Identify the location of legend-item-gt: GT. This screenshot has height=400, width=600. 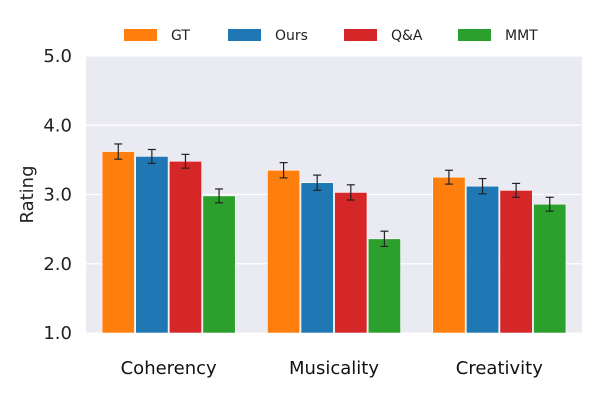
(157, 36).